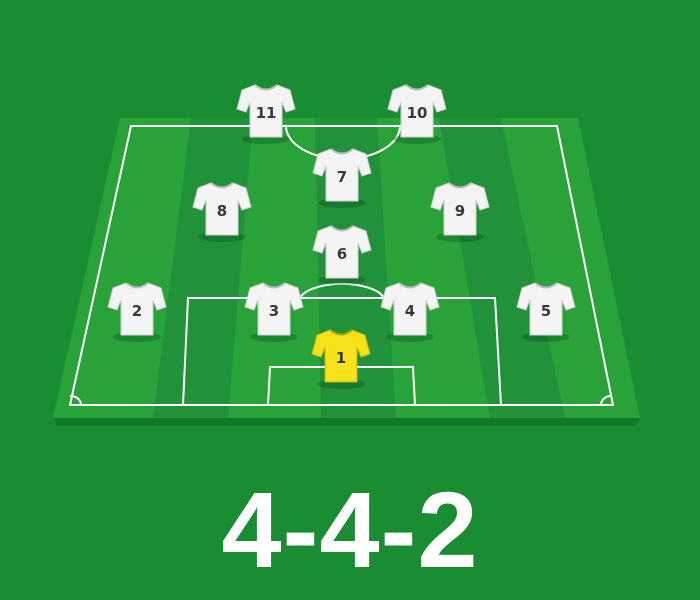  I want to click on pitch-side-edge, so click(346, 422).